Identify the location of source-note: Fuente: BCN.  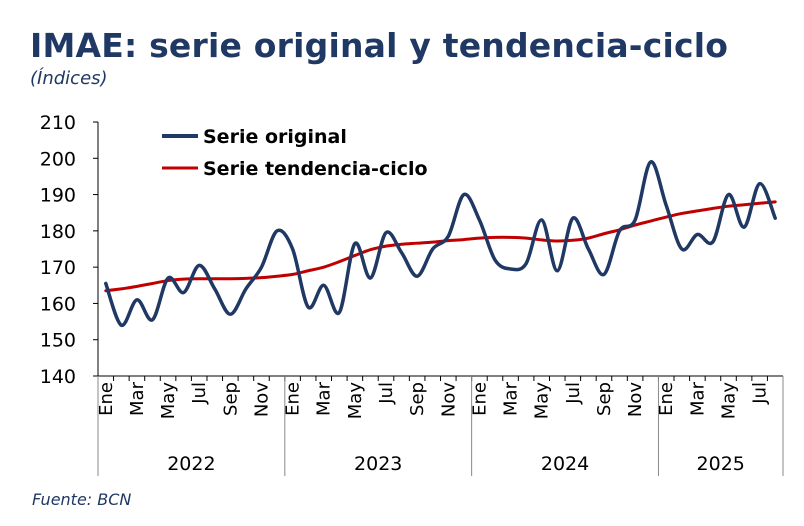
(82, 499).